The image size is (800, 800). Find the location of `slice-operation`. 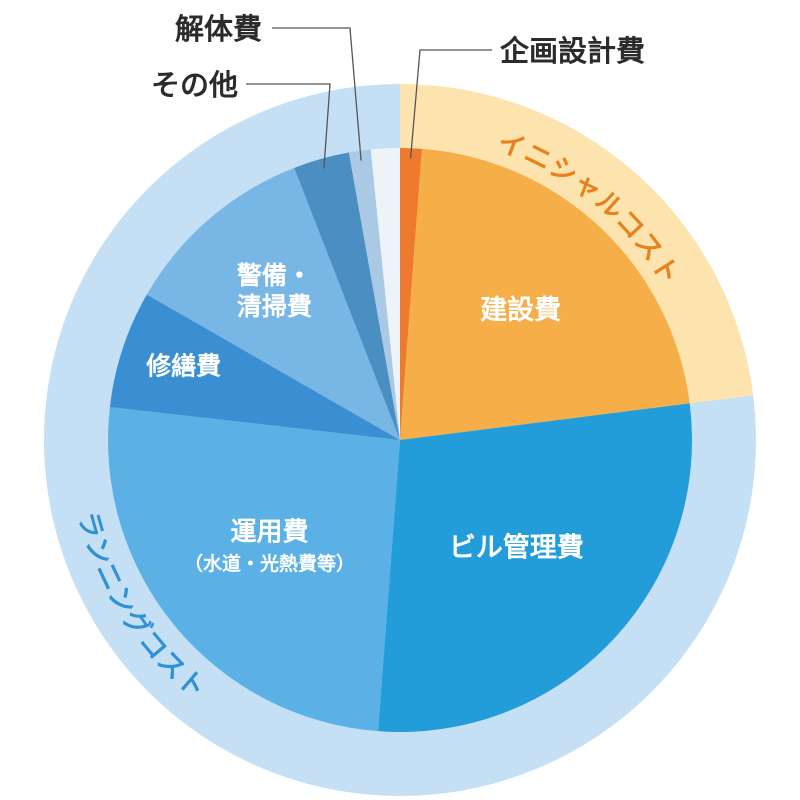

slice-operation is located at coordinates (254, 569).